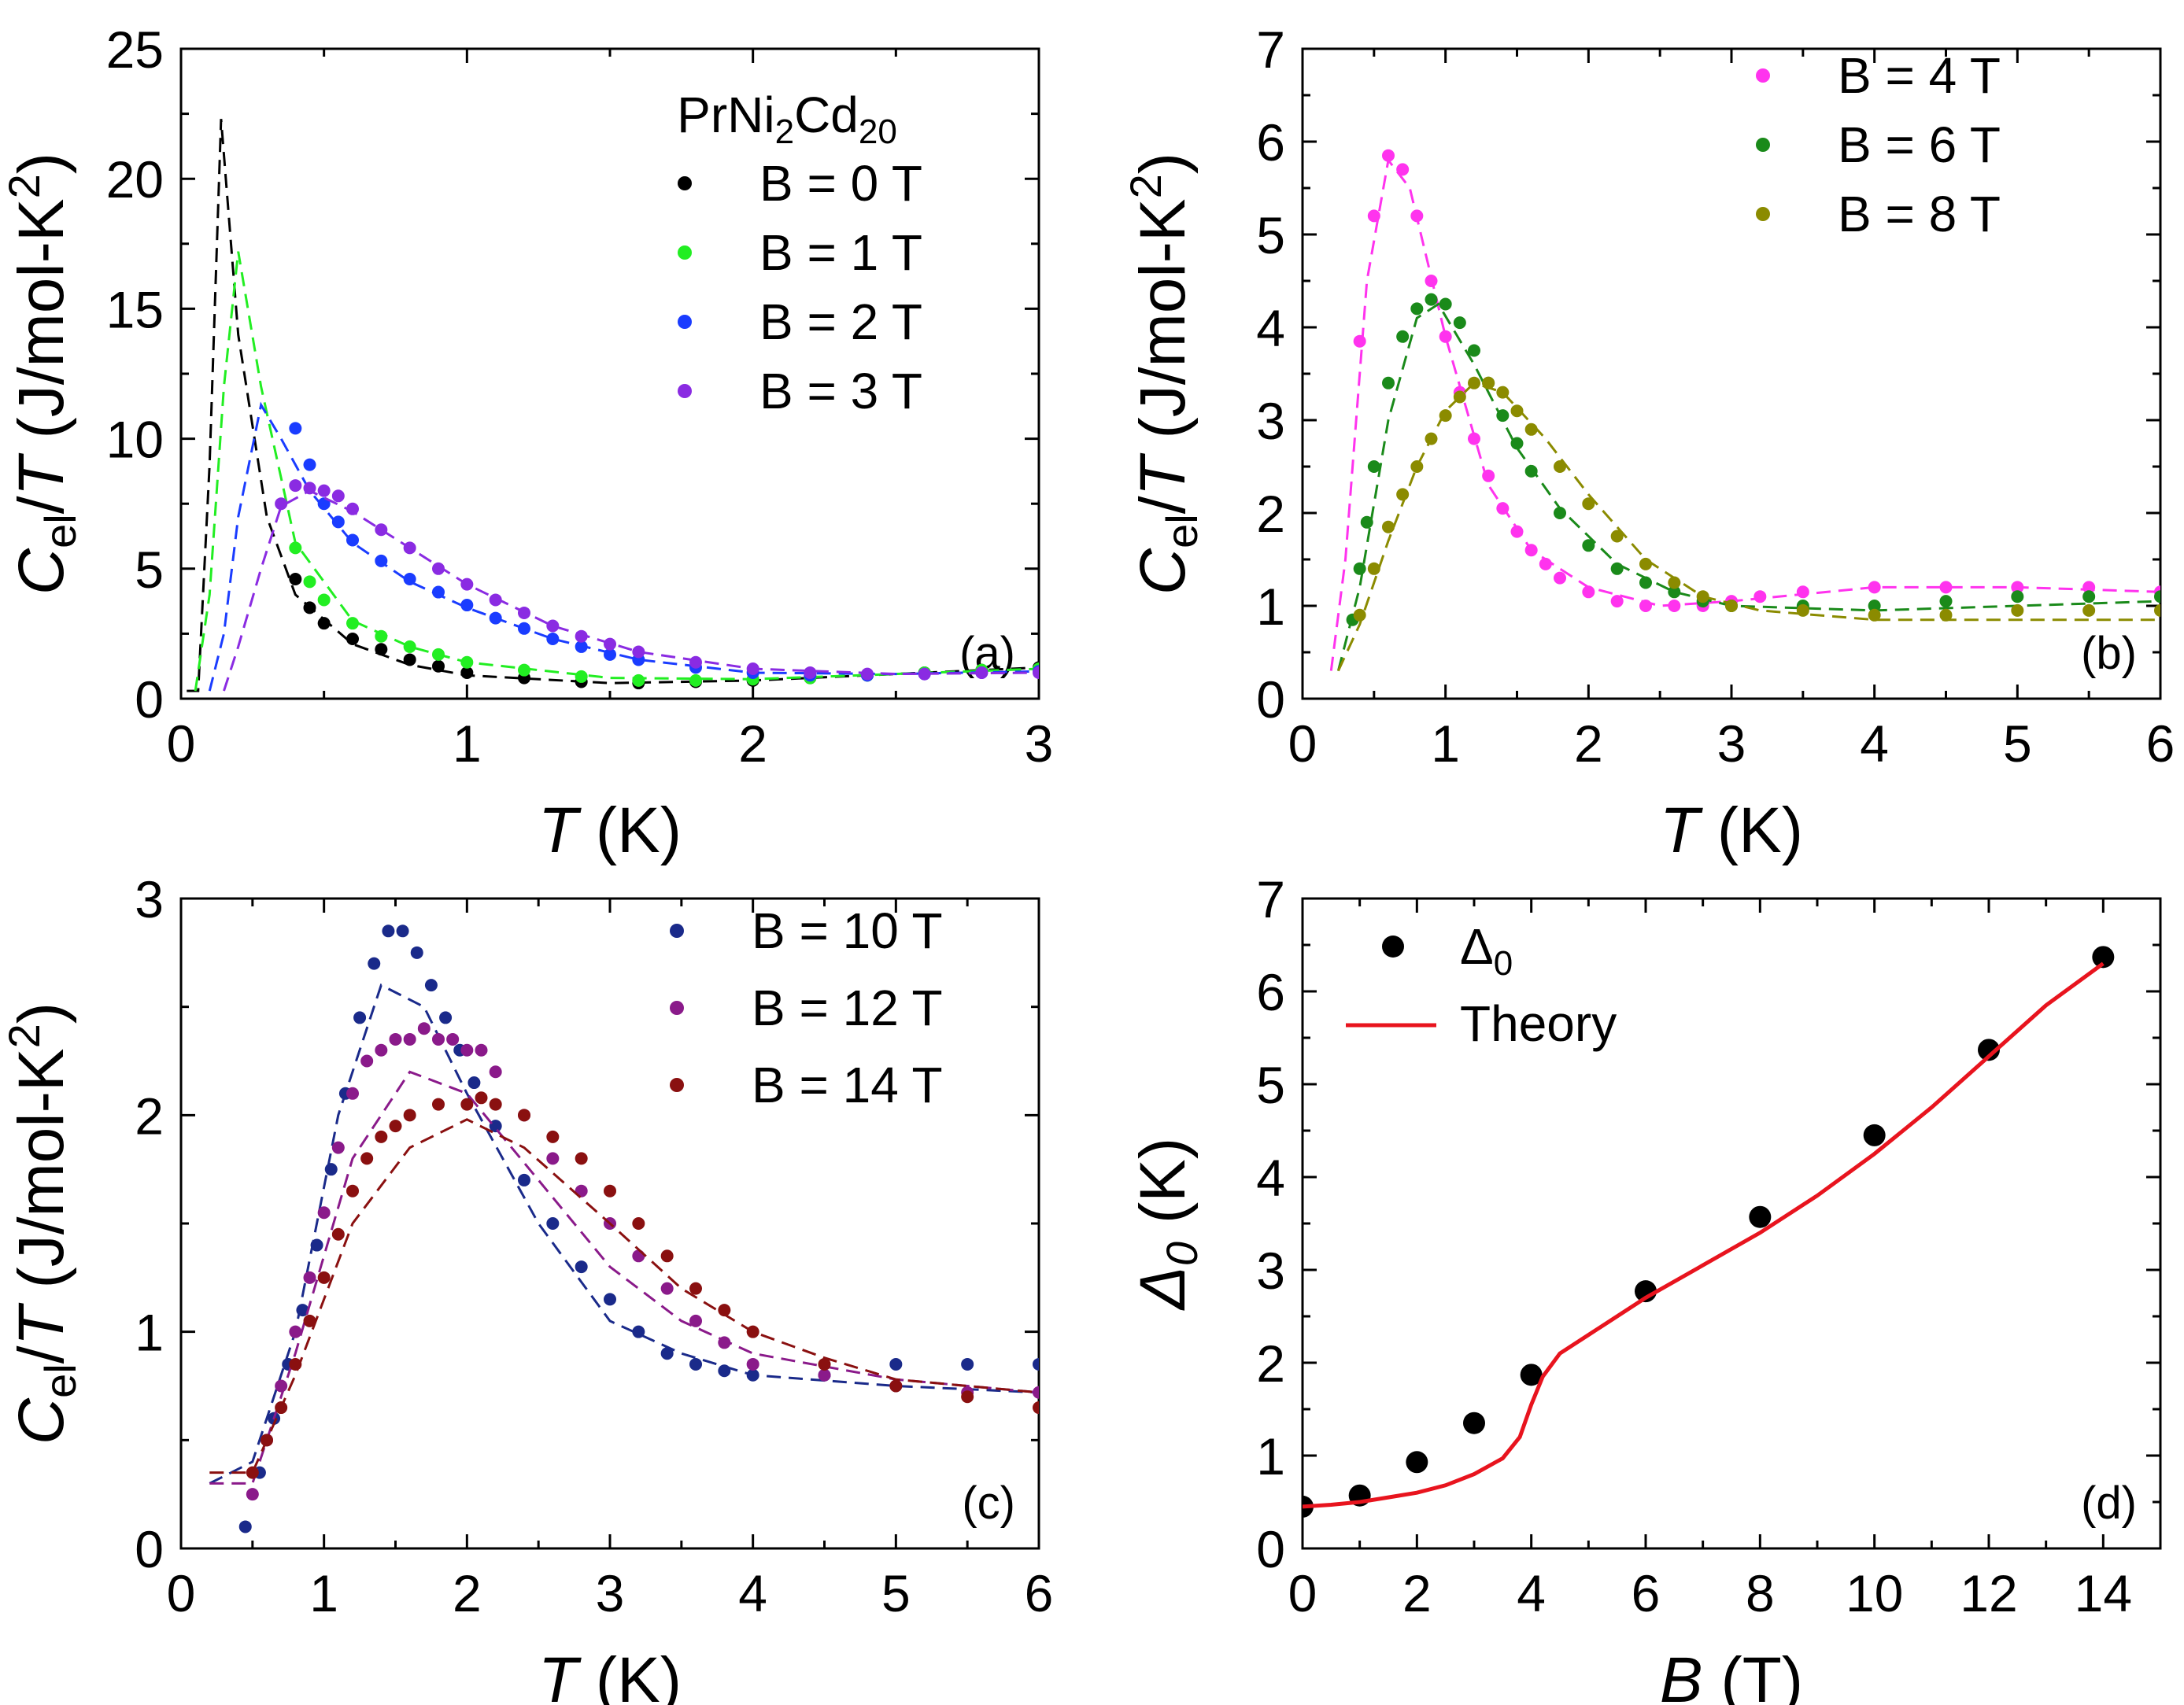  I want to click on y-tick-label: 4, so click(1270, 1178).